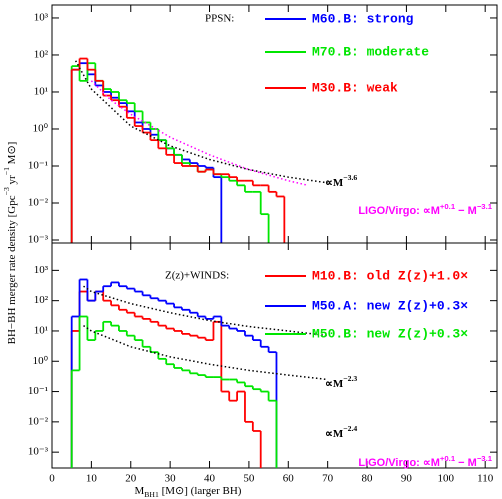  Describe the element at coordinates (197, 276) in the screenshot. I see `panel-label: Z(z)+WINDS:` at that location.